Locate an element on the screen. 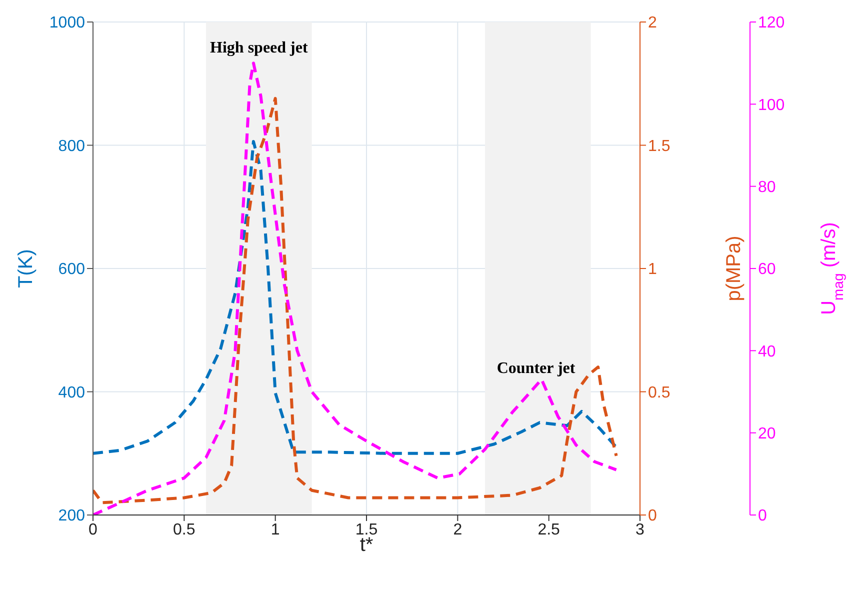  y-axis-title: T(K) is located at coordinates (26, 268).